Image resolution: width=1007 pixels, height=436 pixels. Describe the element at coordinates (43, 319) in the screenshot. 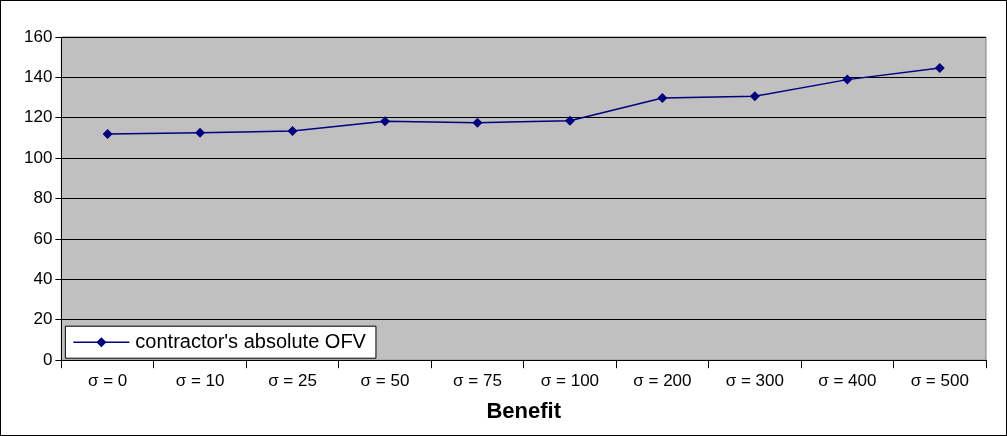

I see `y-tick-label: 20` at that location.